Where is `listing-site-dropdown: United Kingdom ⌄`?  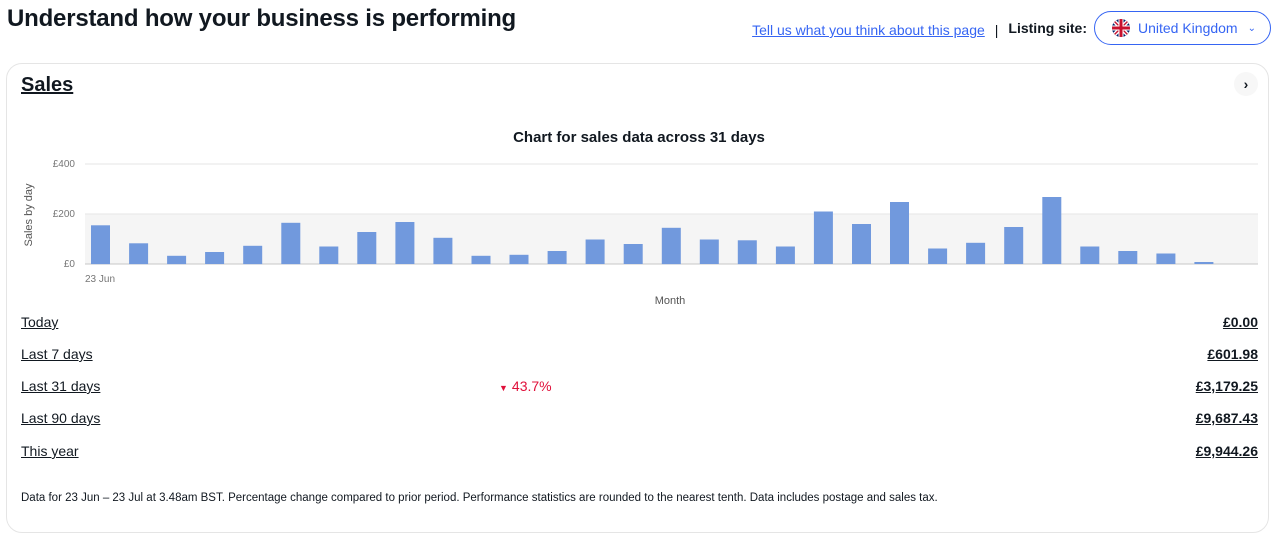
listing-site-dropdown: United Kingdom ⌄ is located at coordinates (1182, 28).